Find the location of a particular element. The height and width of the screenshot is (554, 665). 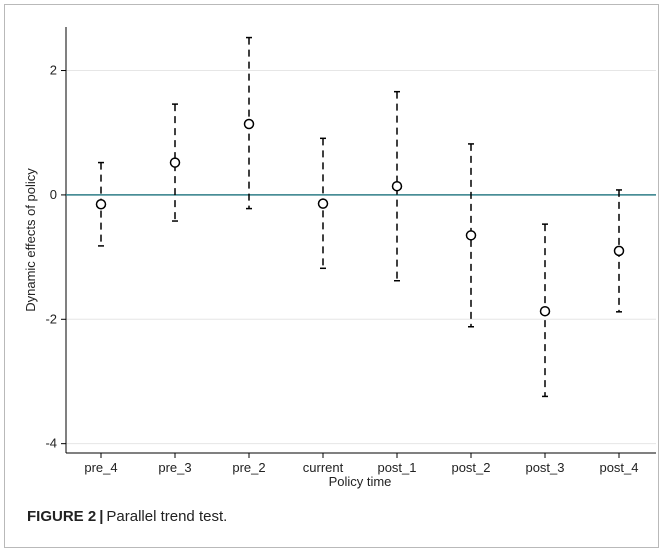

y-tick-label: -2 is located at coordinates (51, 318).